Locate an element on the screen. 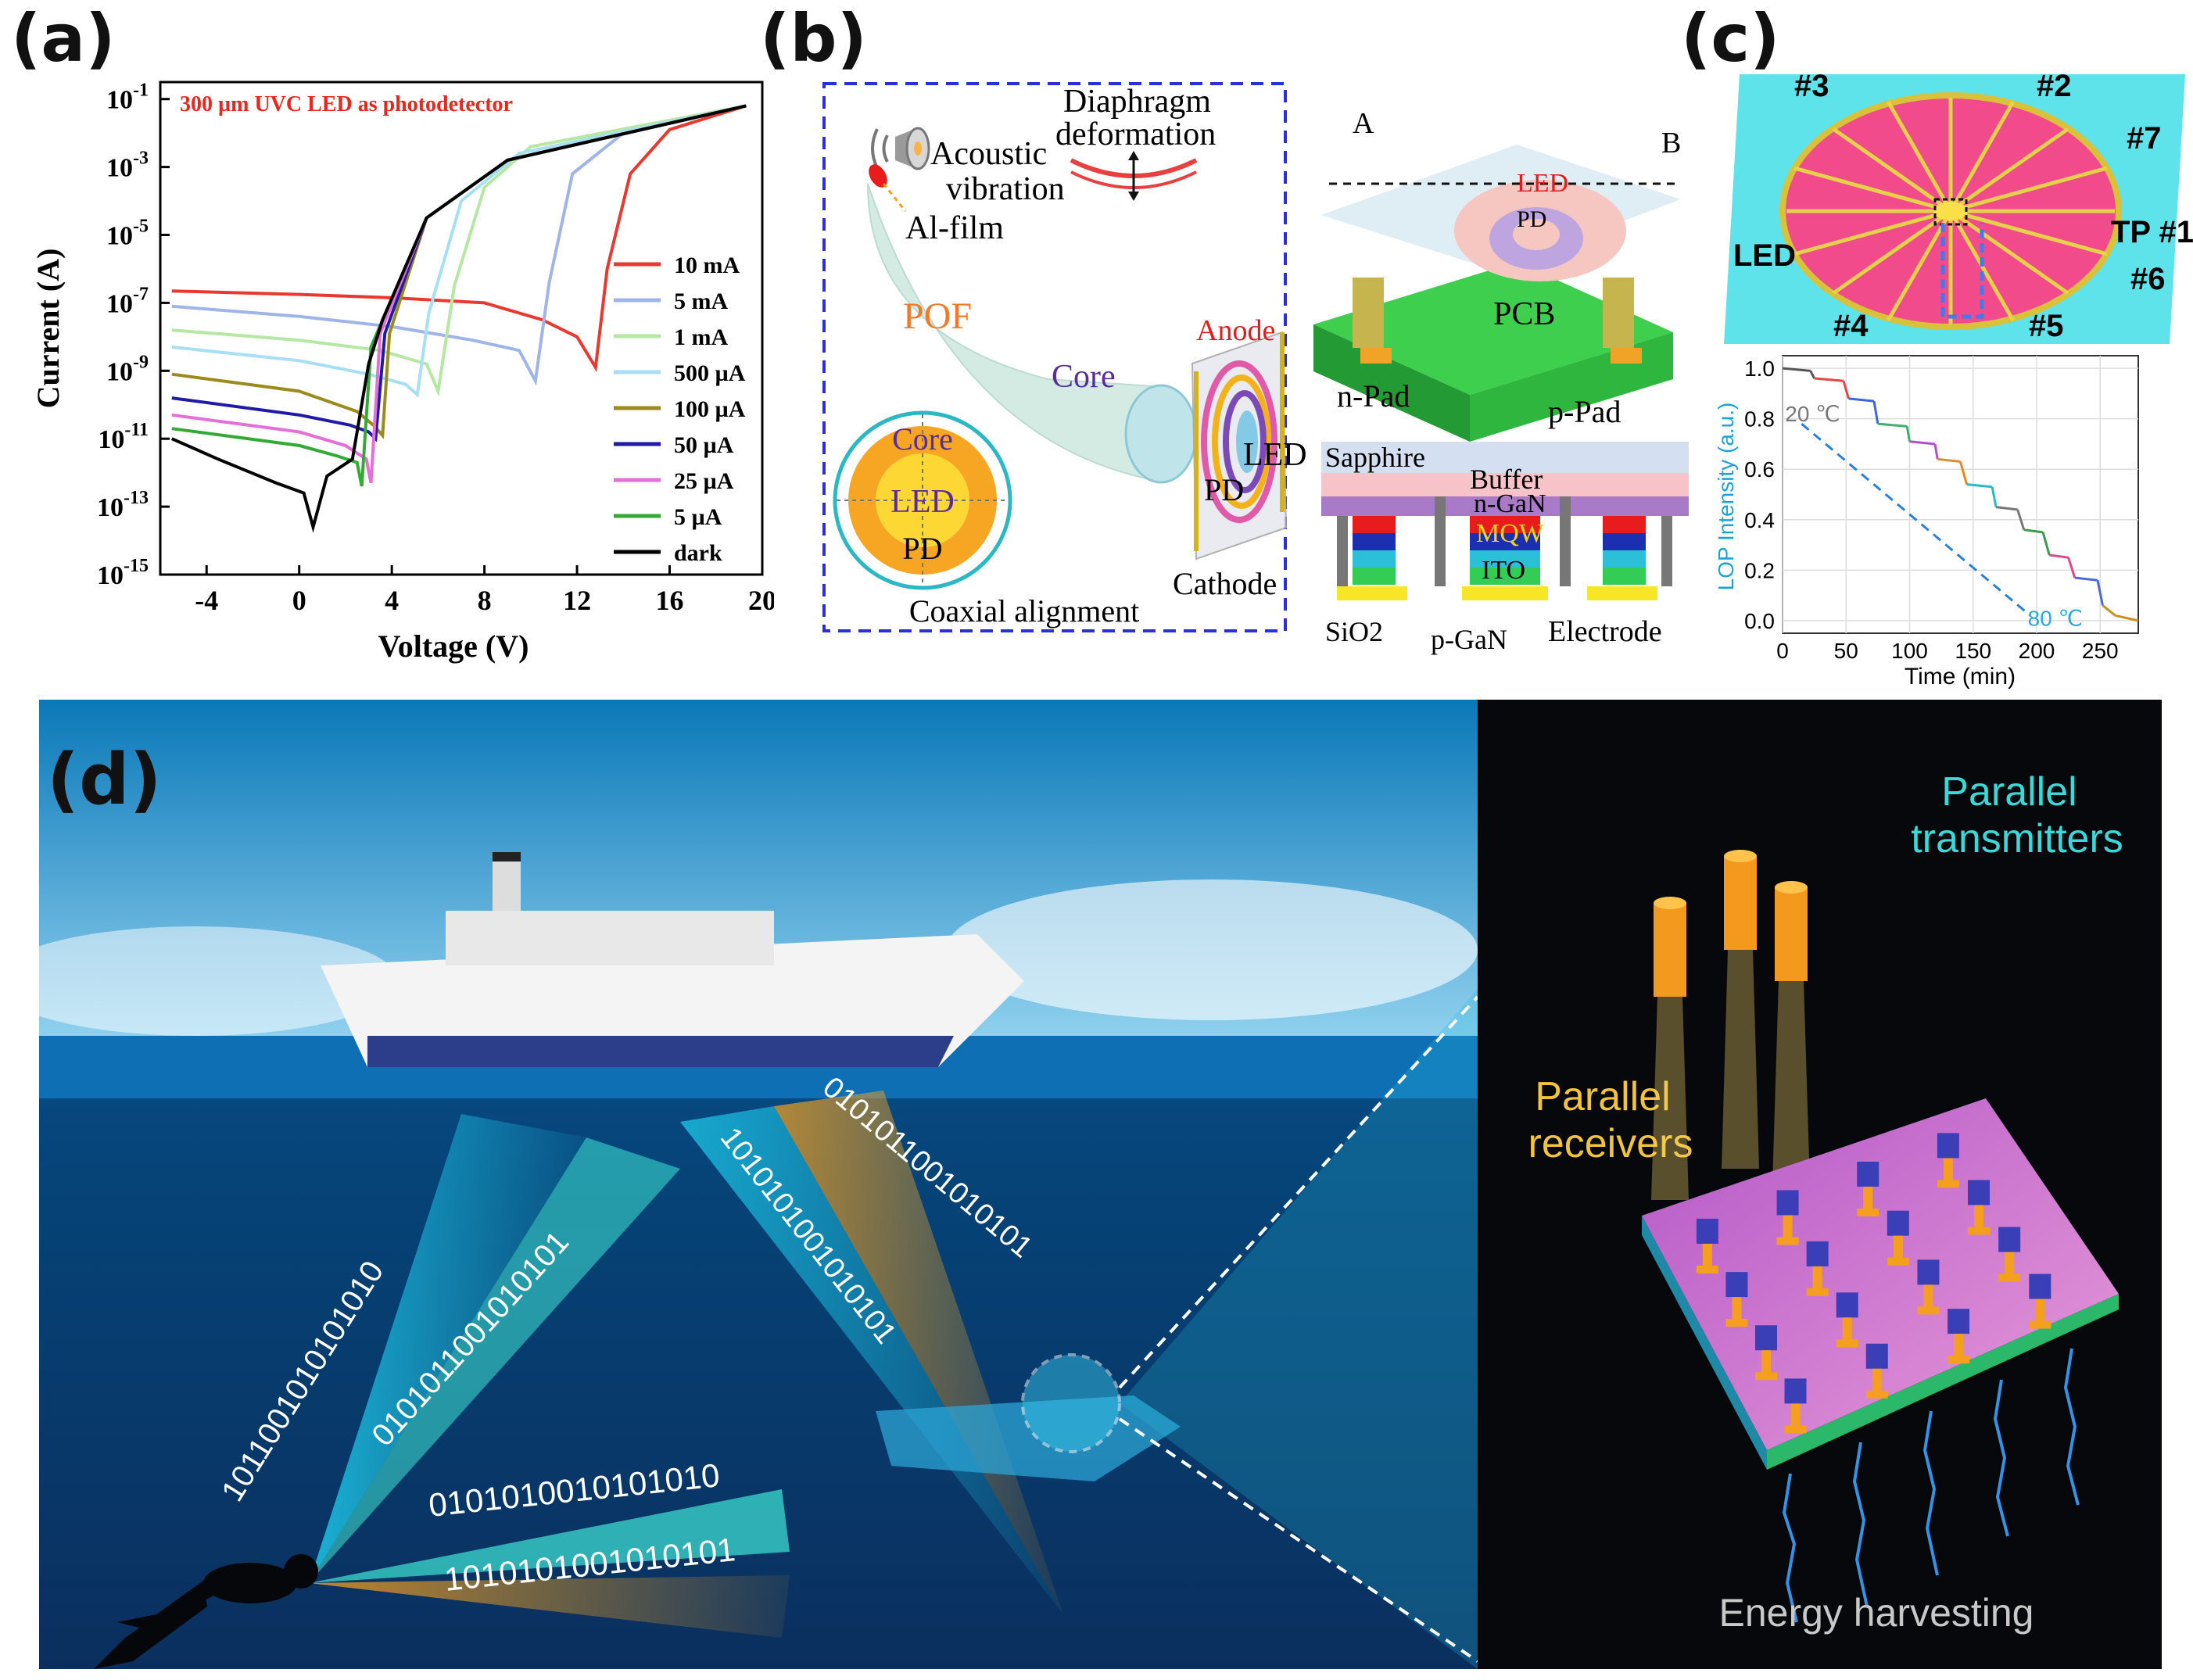 This screenshot has width=2193, height=1680. y-axis-label: Current (A) is located at coordinates (48, 329).